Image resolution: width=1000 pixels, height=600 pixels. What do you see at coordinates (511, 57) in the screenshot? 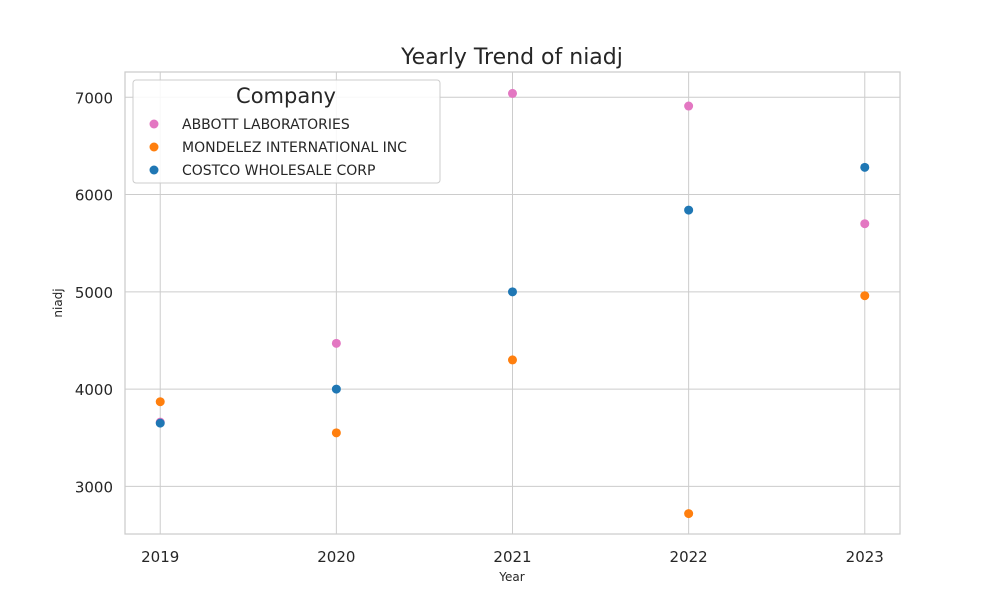
I see `chart-title: Yearly Trend of niadj` at bounding box center [511, 57].